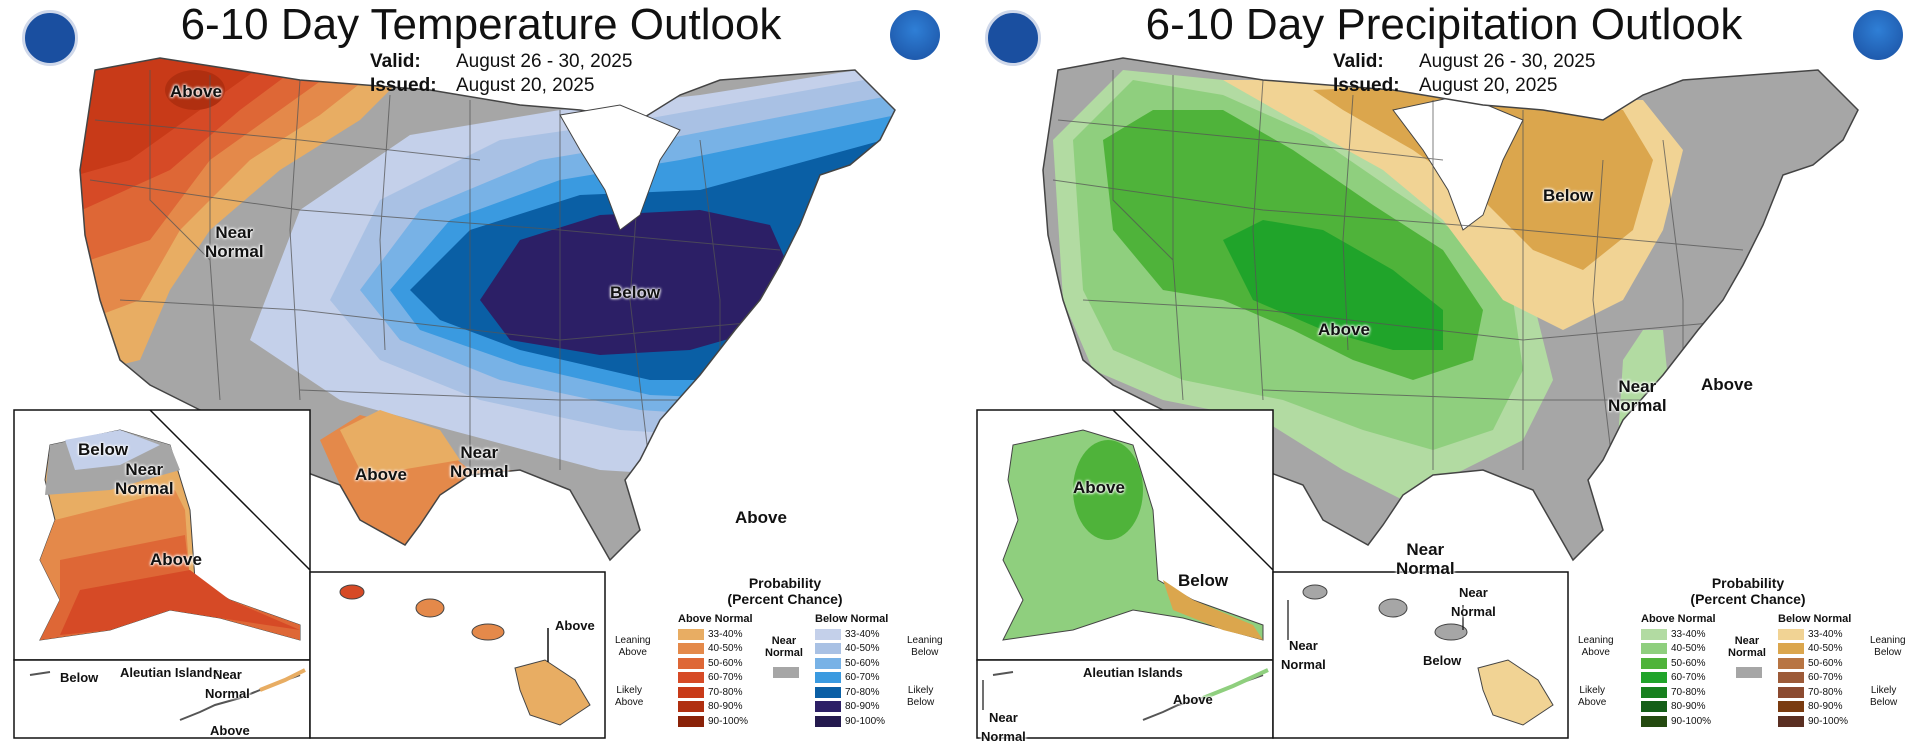 Image resolution: width=1925 pixels, height=746 pixels. Describe the element at coordinates (1596, 646) in the screenshot. I see `legend-side-label: Leaning Above` at that location.